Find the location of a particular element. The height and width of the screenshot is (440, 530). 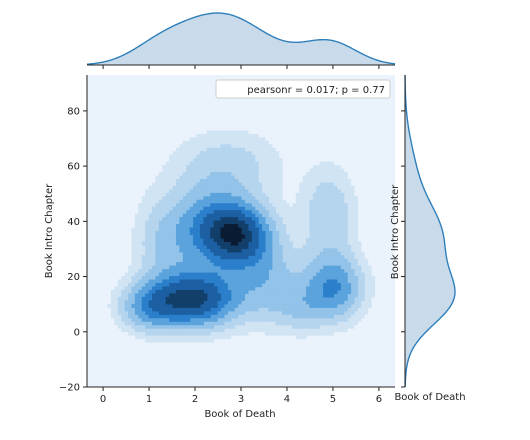

right-marginal-y-label: Book Intro Chapter is located at coordinates (395, 231).